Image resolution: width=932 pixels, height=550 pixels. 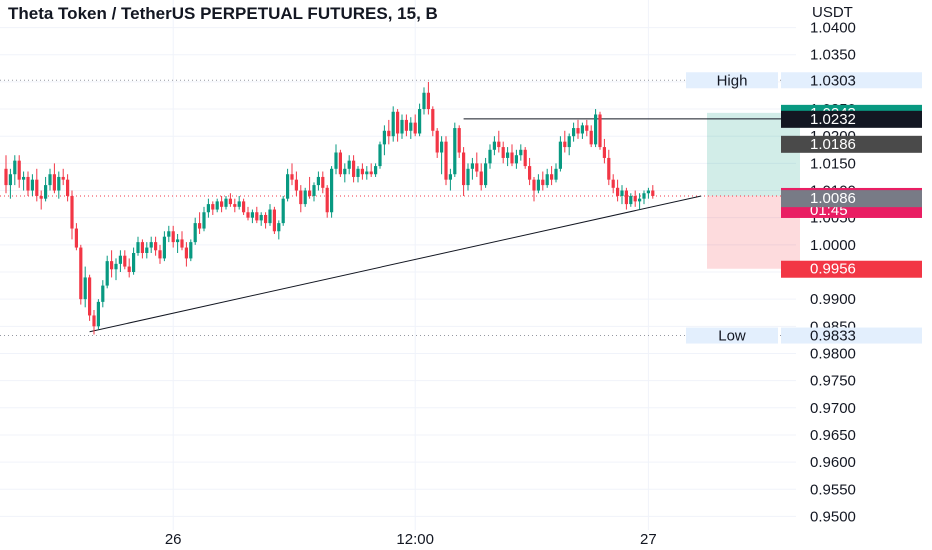 I want to click on price-tick-label: 0.9650, so click(x=833, y=435).